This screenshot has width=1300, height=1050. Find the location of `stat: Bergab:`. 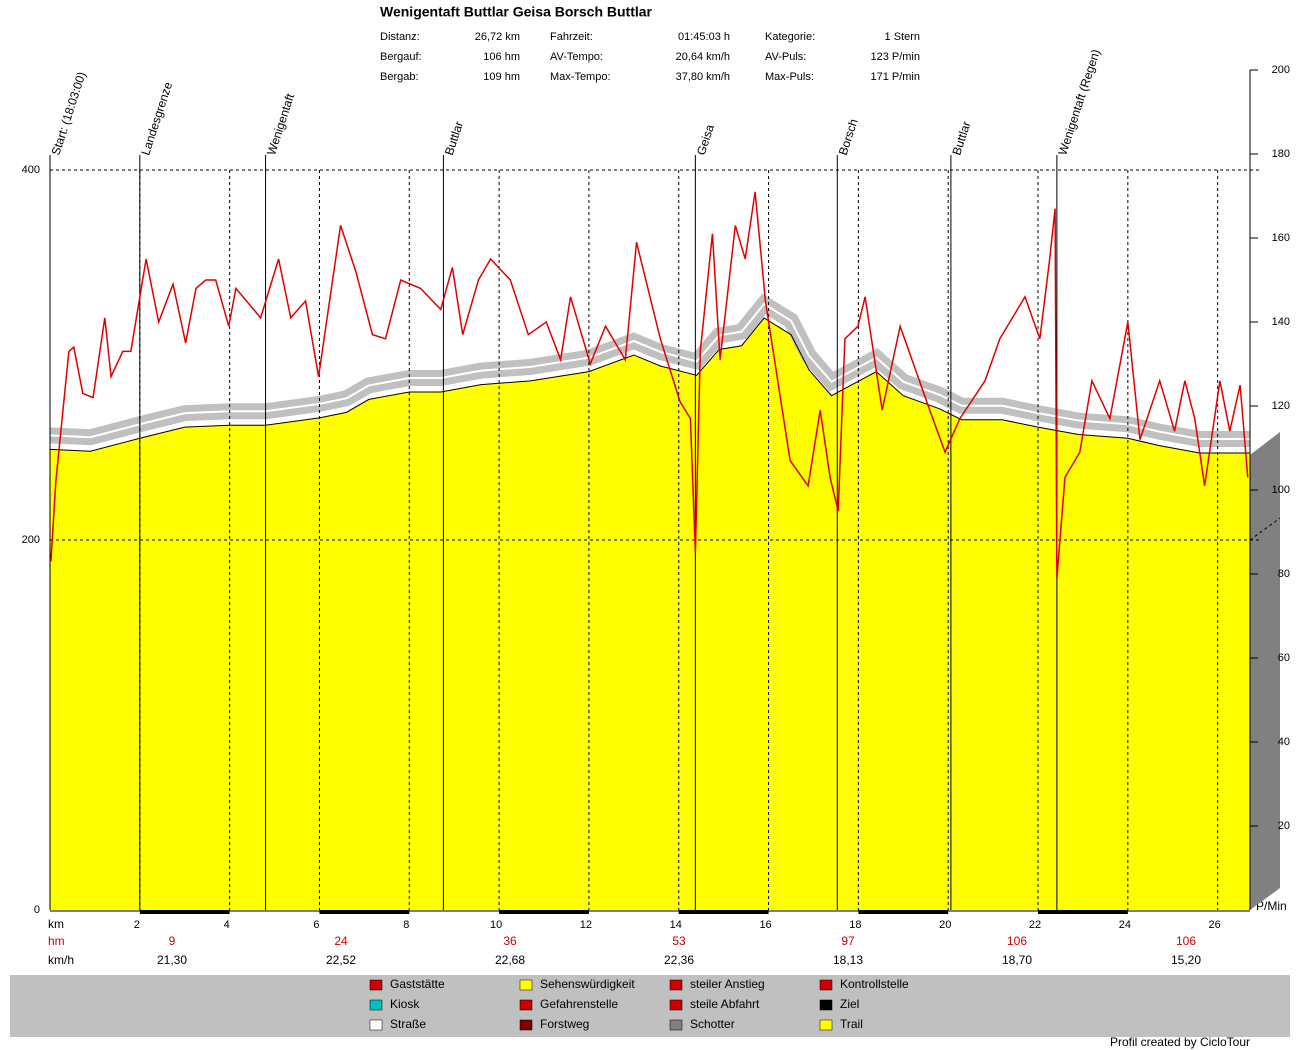

stat: Bergab: is located at coordinates (399, 77).